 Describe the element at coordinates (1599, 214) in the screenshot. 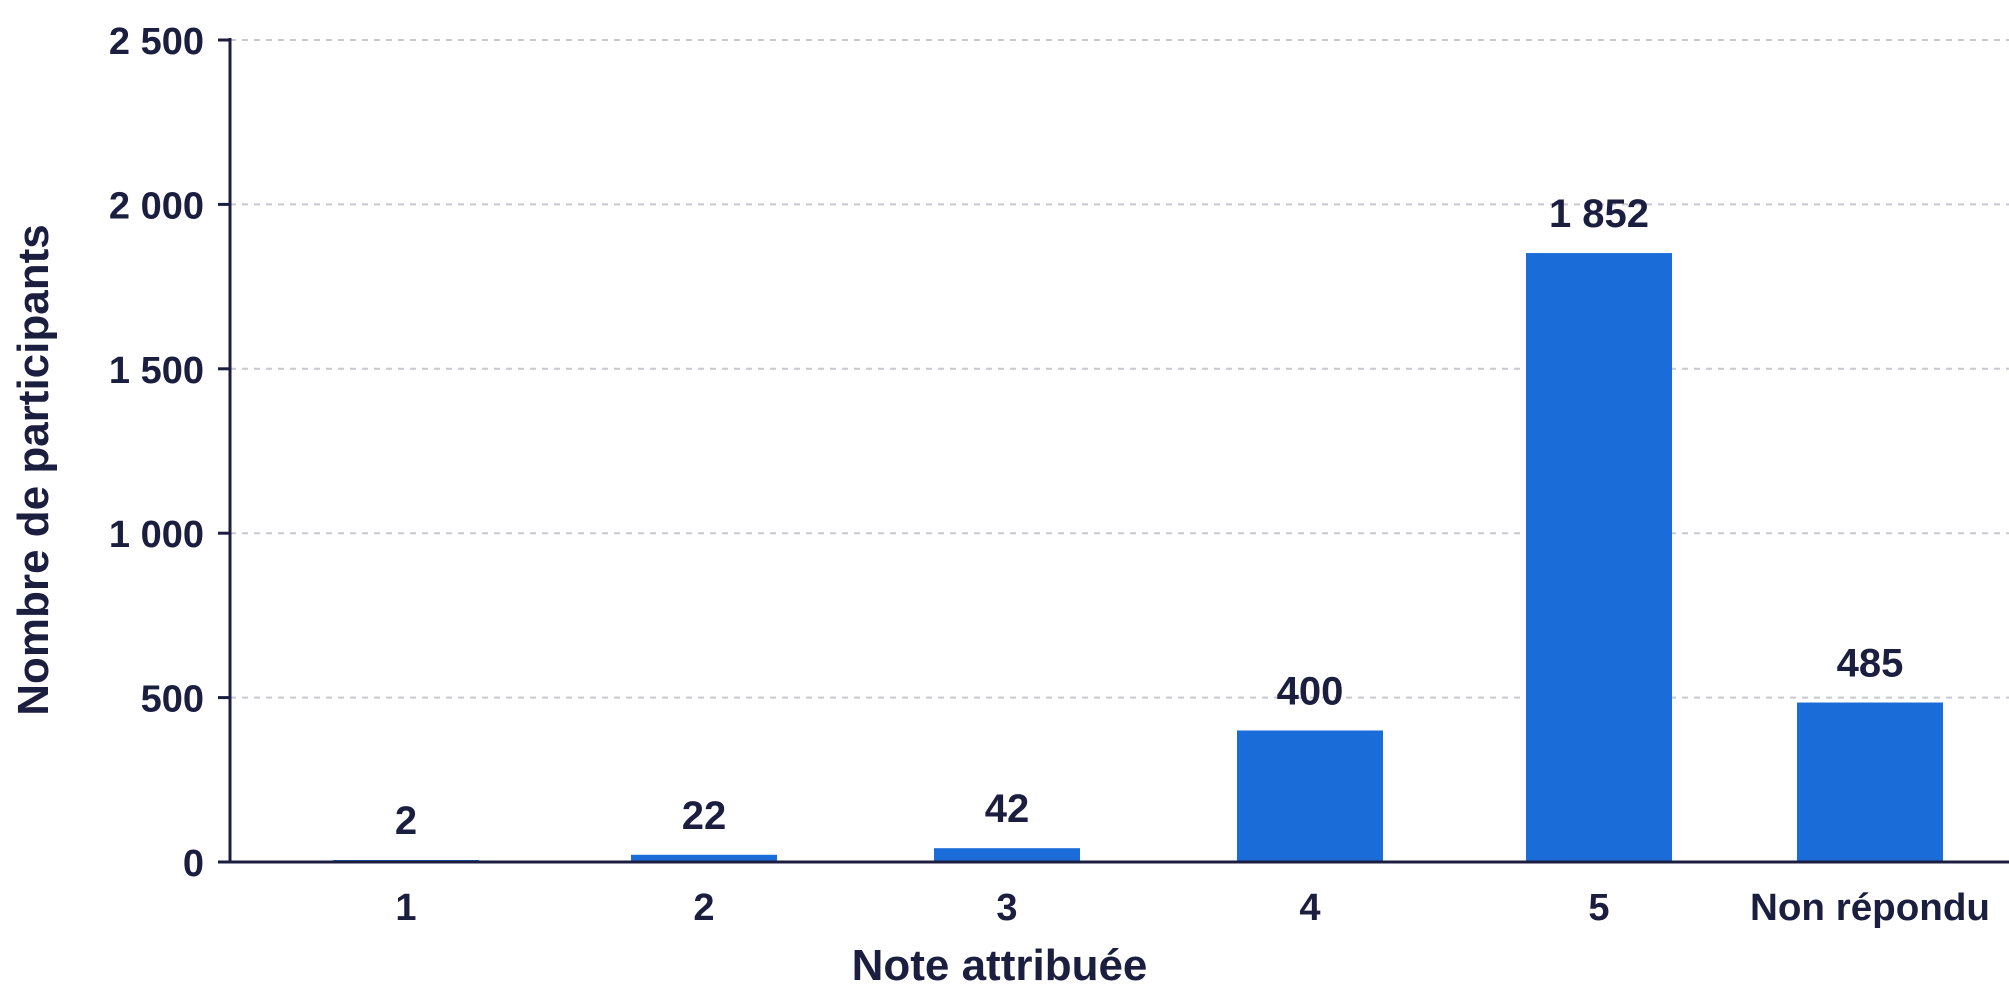

I see `data-label: 1 852` at that location.